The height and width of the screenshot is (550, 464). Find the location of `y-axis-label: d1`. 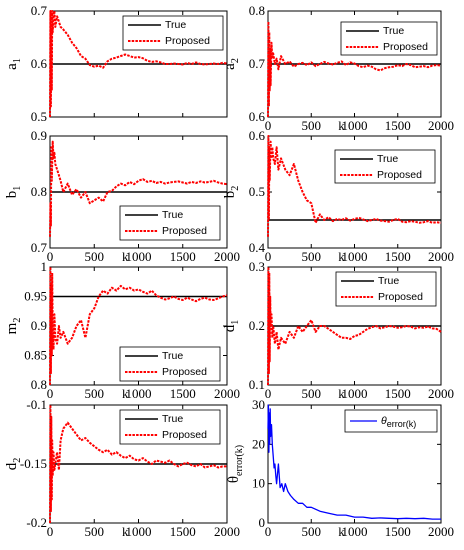

y-axis-label: d1 is located at coordinates (231, 326).